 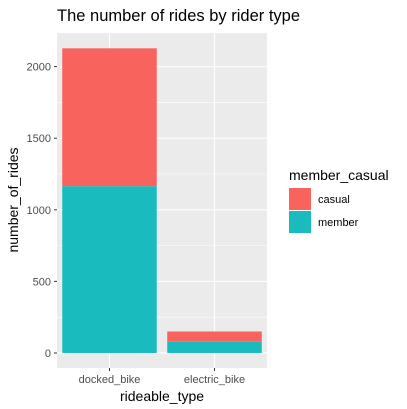 What do you see at coordinates (39, 211) in the screenshot?
I see `y-tick-label: 1000` at bounding box center [39, 211].